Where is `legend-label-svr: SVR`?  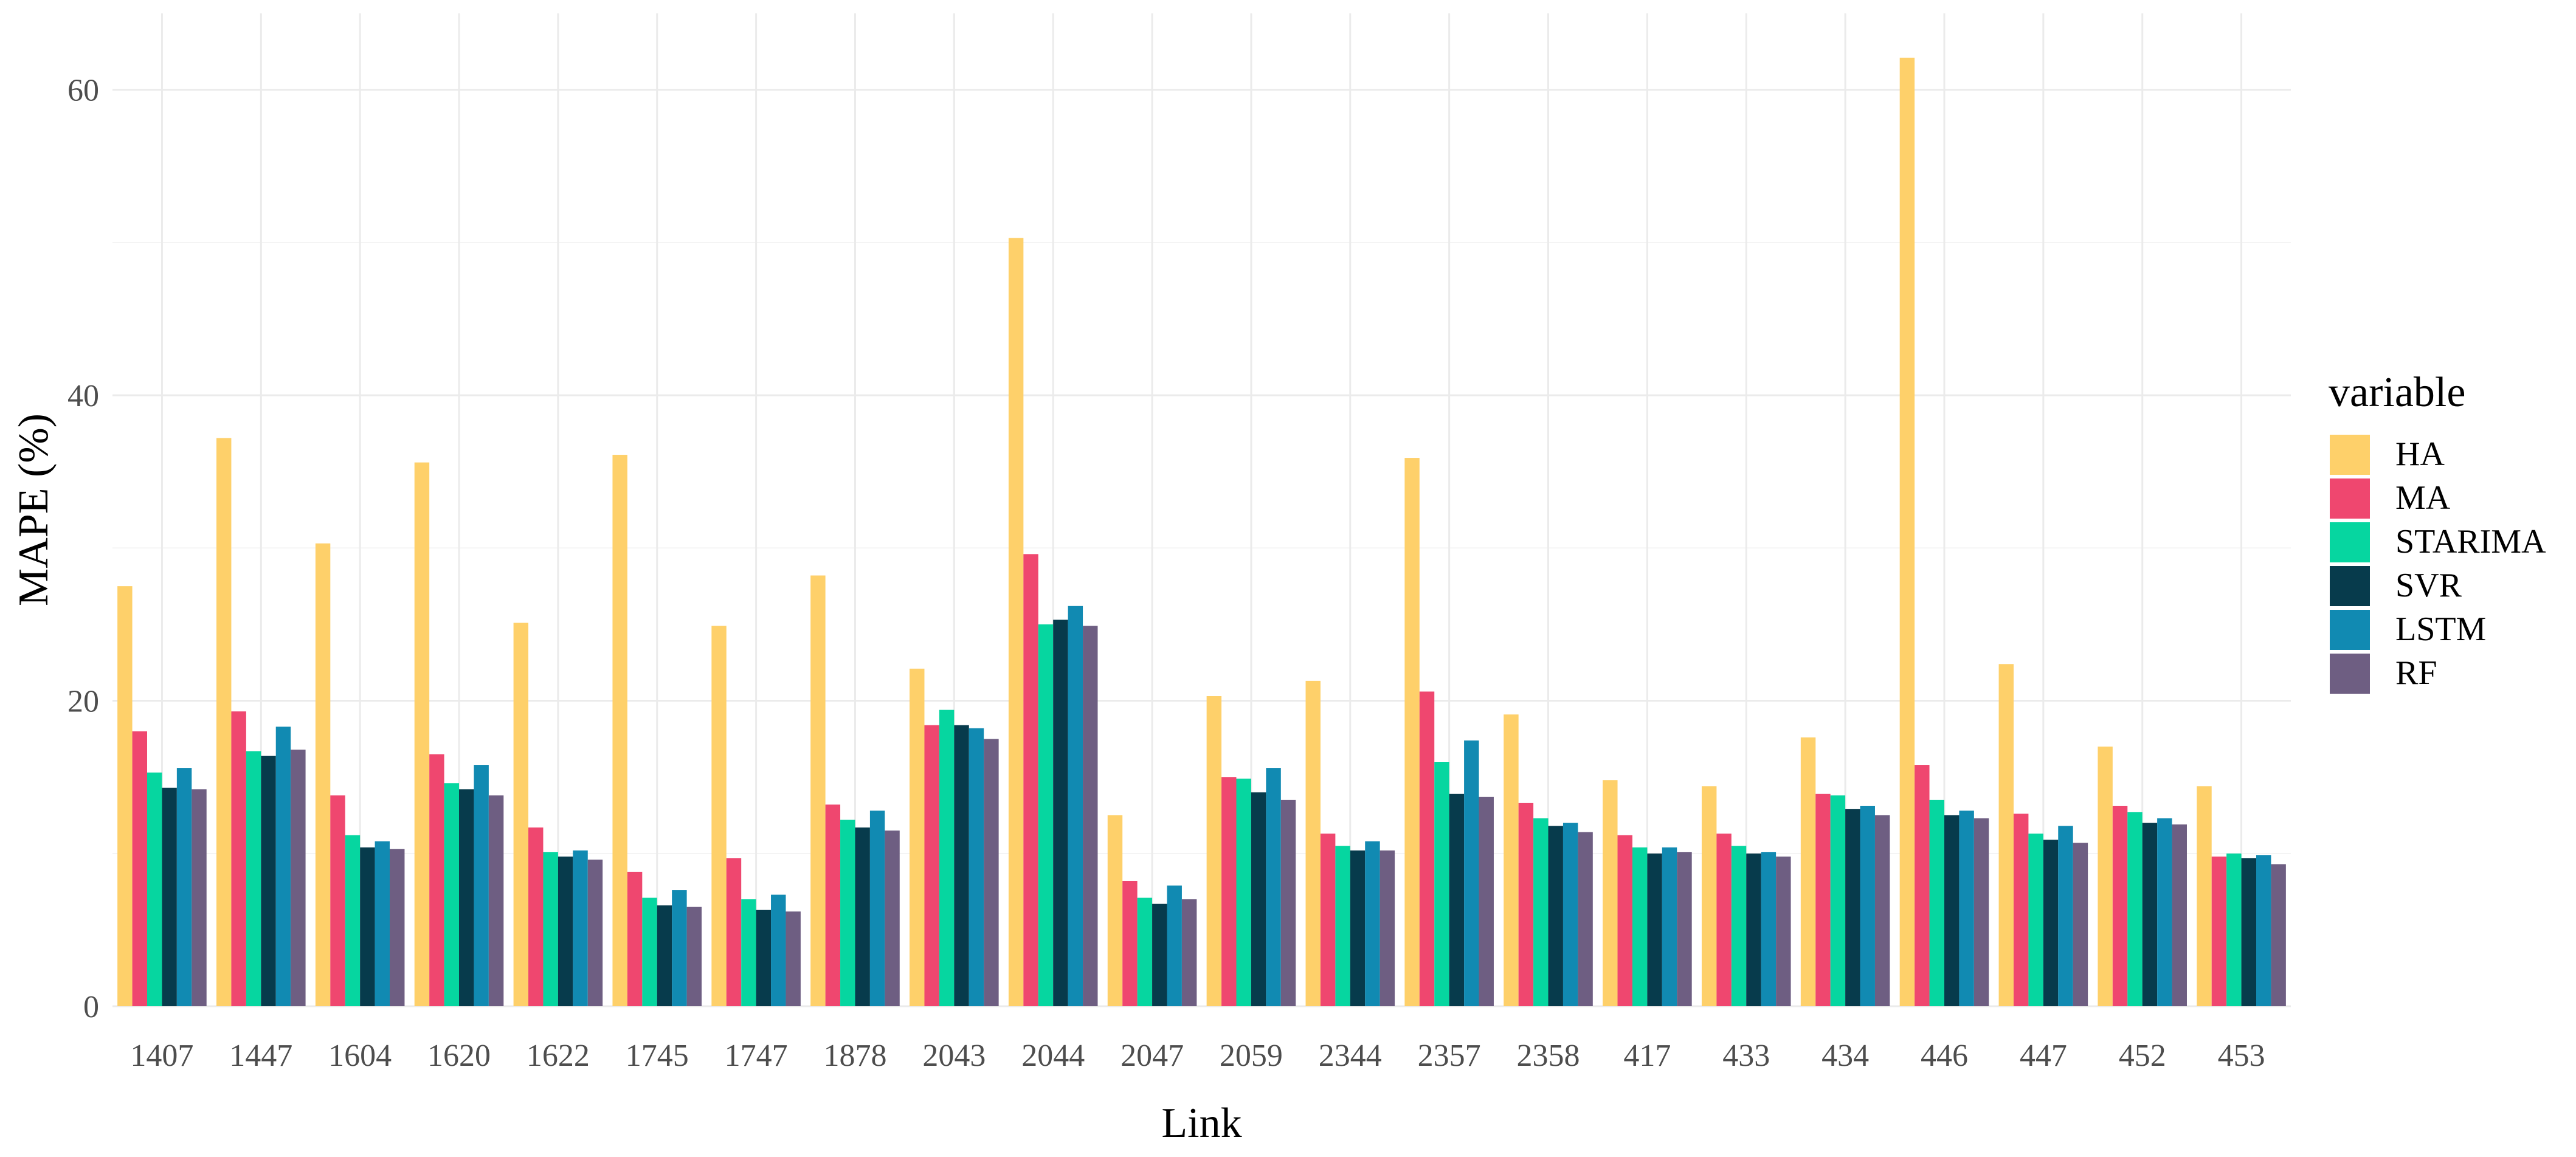 legend-label-svr: SVR is located at coordinates (2429, 585).